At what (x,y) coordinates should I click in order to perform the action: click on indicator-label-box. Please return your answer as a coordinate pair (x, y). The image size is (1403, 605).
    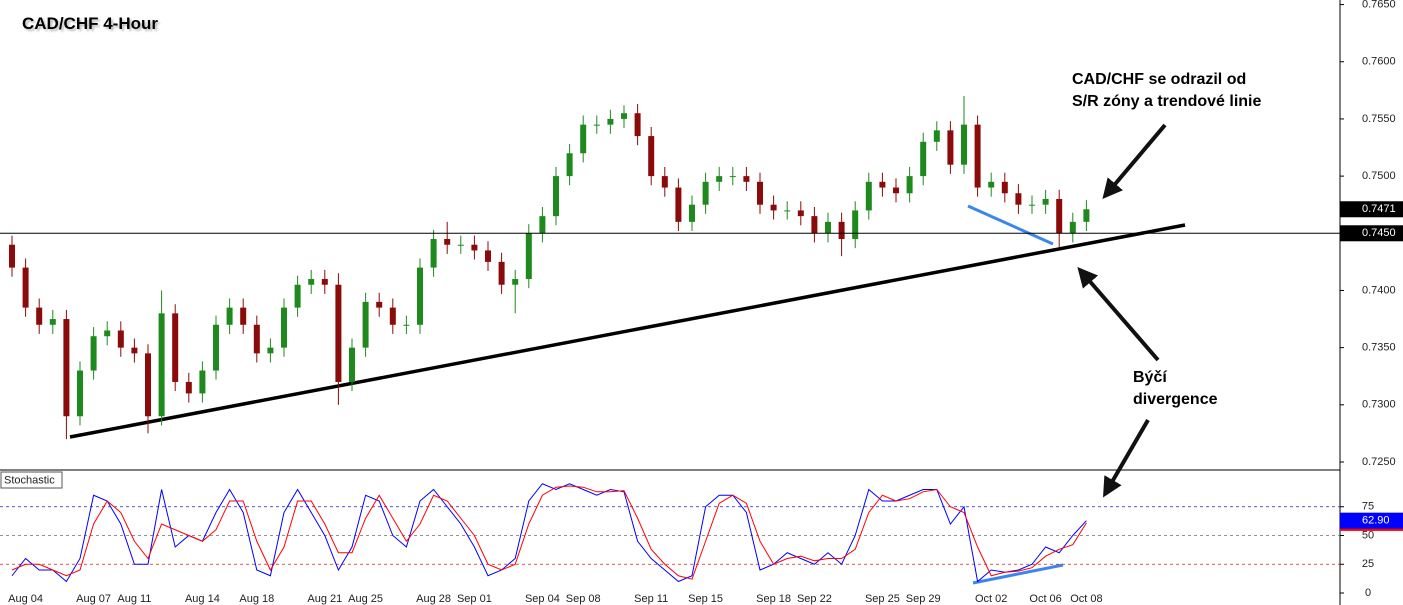
    Looking at the image, I should click on (31, 480).